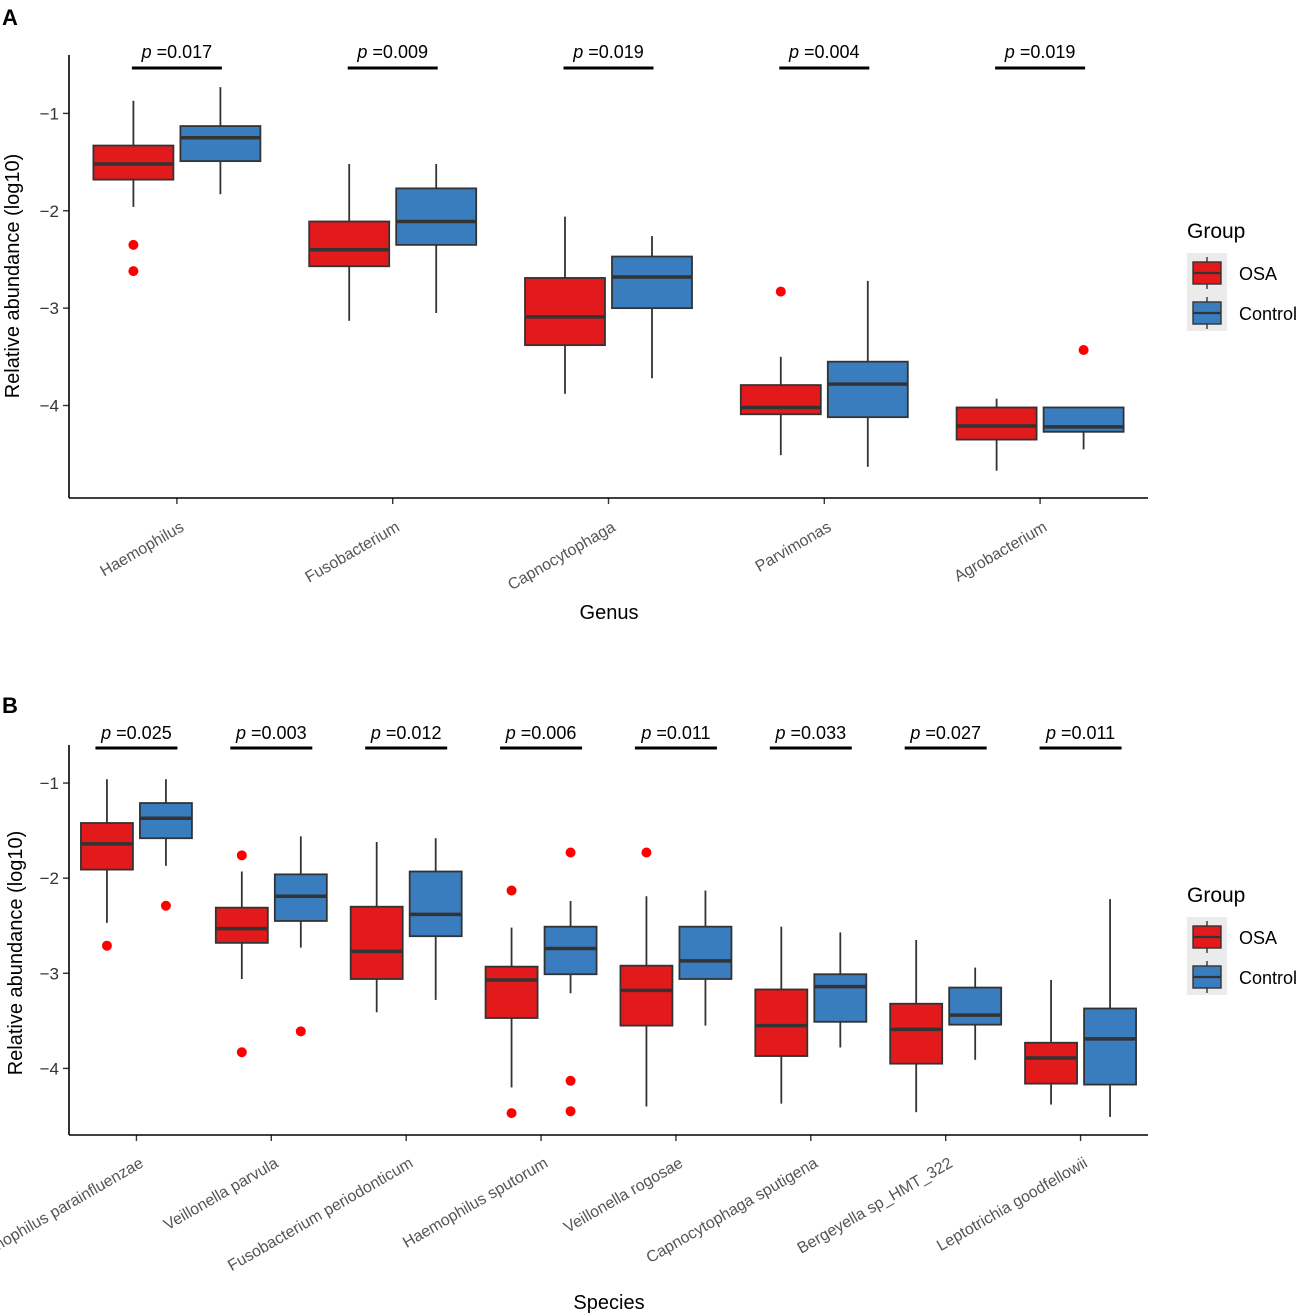 The height and width of the screenshot is (1315, 1299). I want to click on panel-b-label: B, so click(10, 705).